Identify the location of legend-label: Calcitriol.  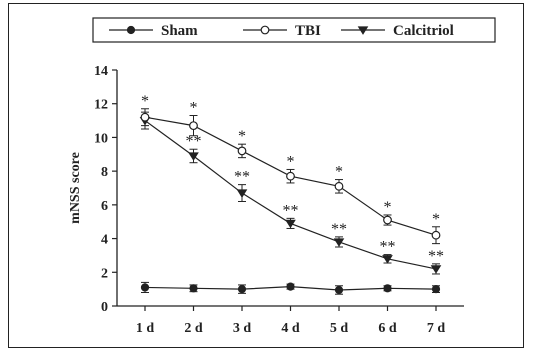
(423, 31).